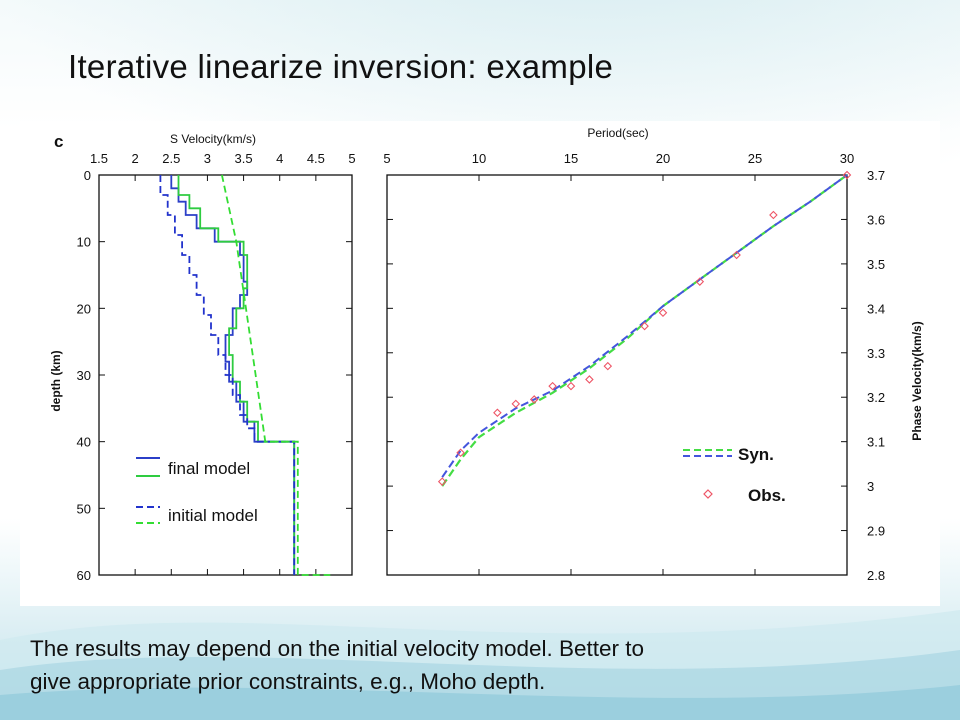 The width and height of the screenshot is (960, 720). I want to click on left-y-axis-label: depth (km), so click(56, 380).